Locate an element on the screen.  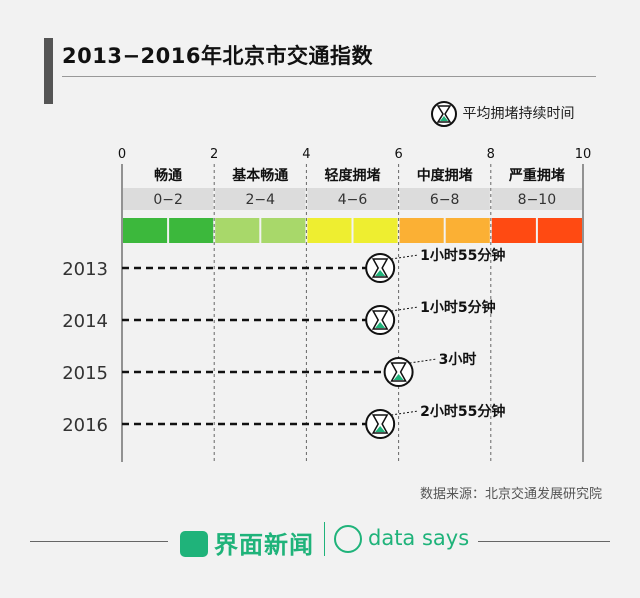
x-tick-label: 10 is located at coordinates (583, 154).